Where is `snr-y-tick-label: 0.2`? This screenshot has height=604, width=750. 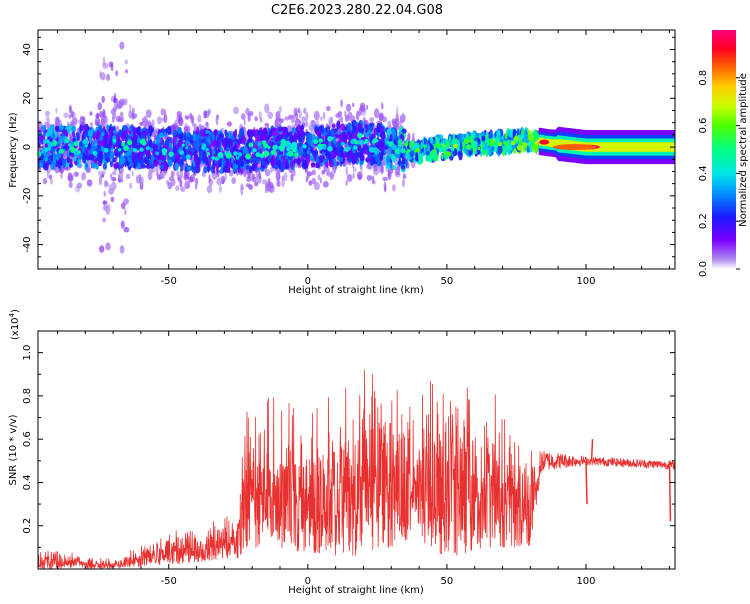
snr-y-tick-label: 0.2 is located at coordinates (27, 526).